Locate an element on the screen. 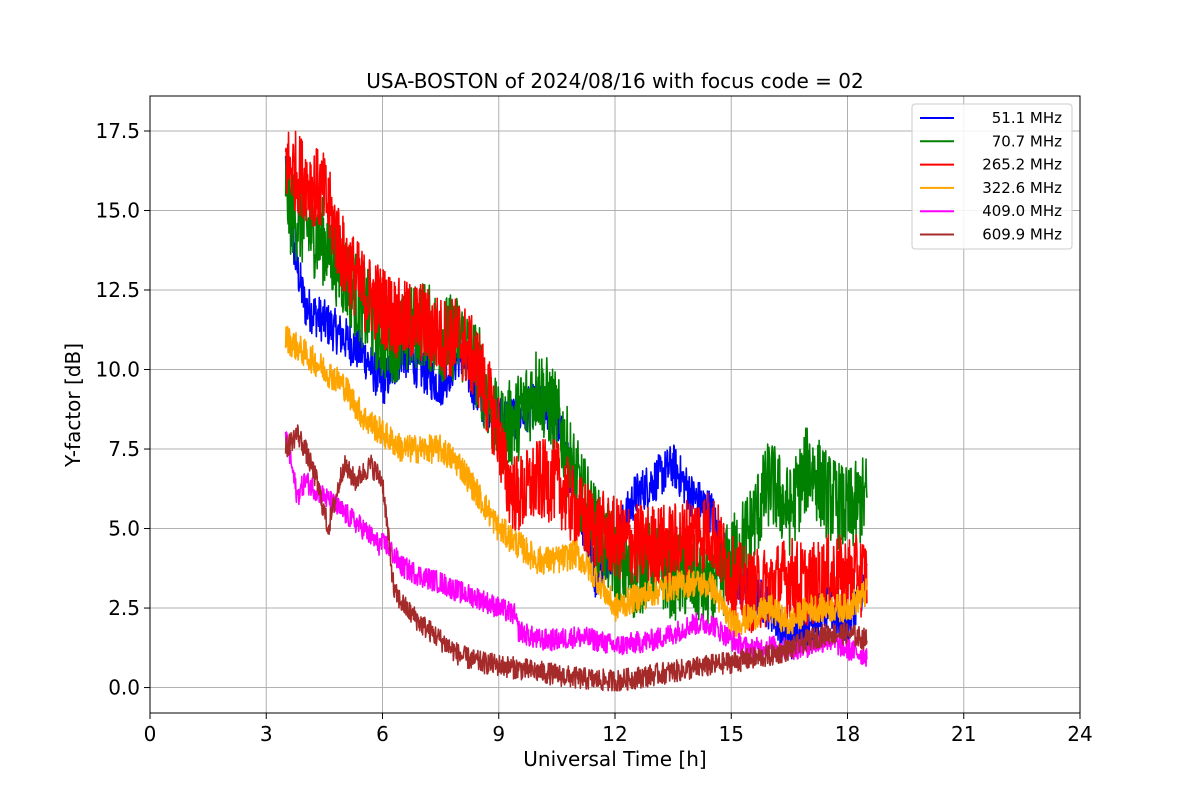 This screenshot has height=804, width=1200. legend-entry-label: 51.1 MHz is located at coordinates (1027, 118).